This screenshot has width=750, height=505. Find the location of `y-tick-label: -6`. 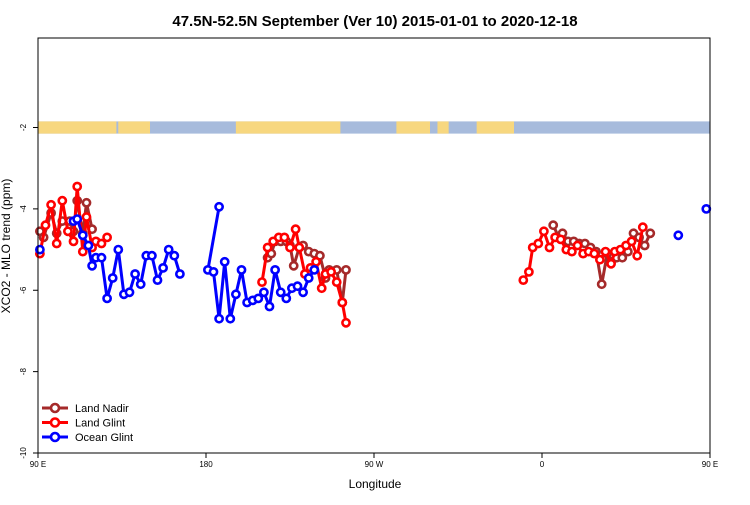

y-tick-label: -6 is located at coordinates (23, 290).